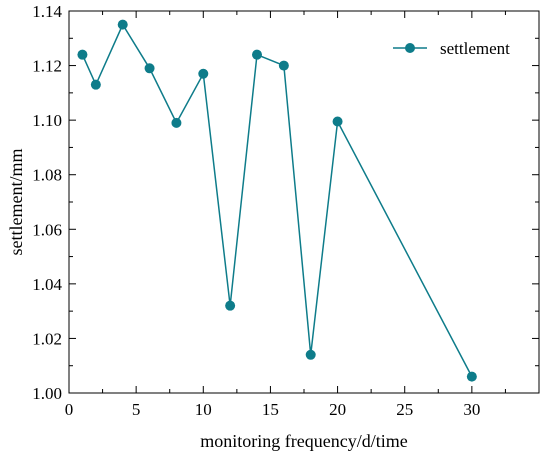  Describe the element at coordinates (136, 409) in the screenshot. I see `x-tick-label: 5` at that location.